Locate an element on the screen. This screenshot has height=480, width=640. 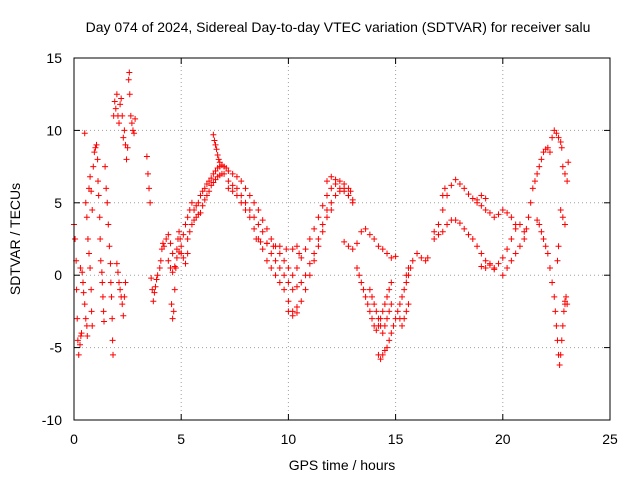
y-tick-label: 0 is located at coordinates (58, 275).